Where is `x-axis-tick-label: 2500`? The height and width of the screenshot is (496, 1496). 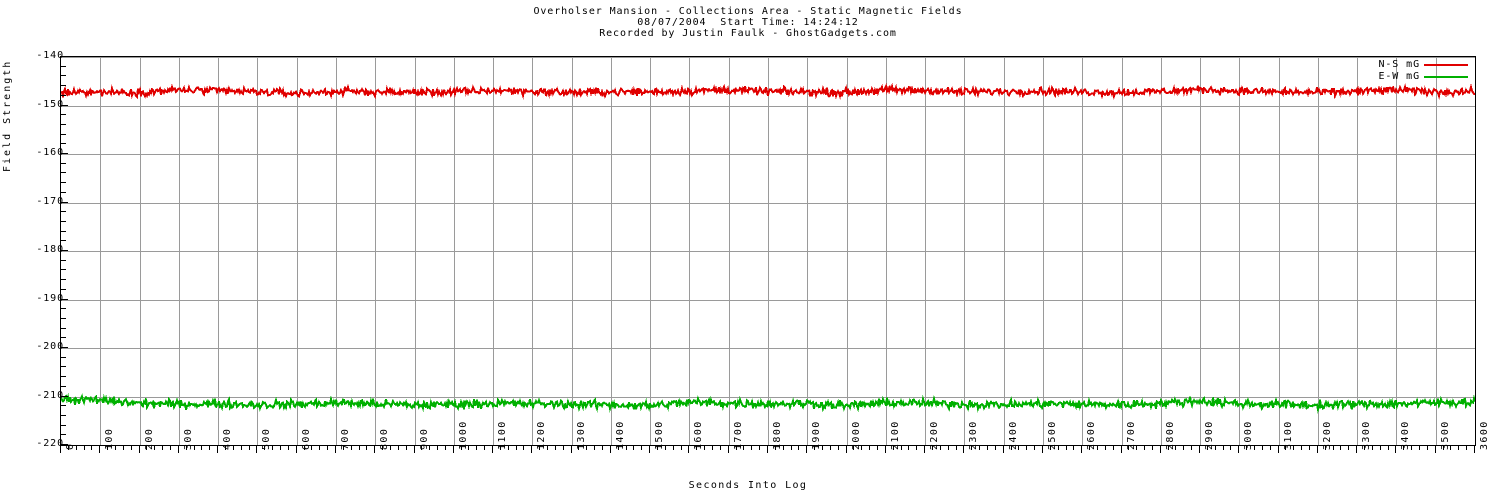 x-axis-tick-label: 2500 is located at coordinates (1052, 435).